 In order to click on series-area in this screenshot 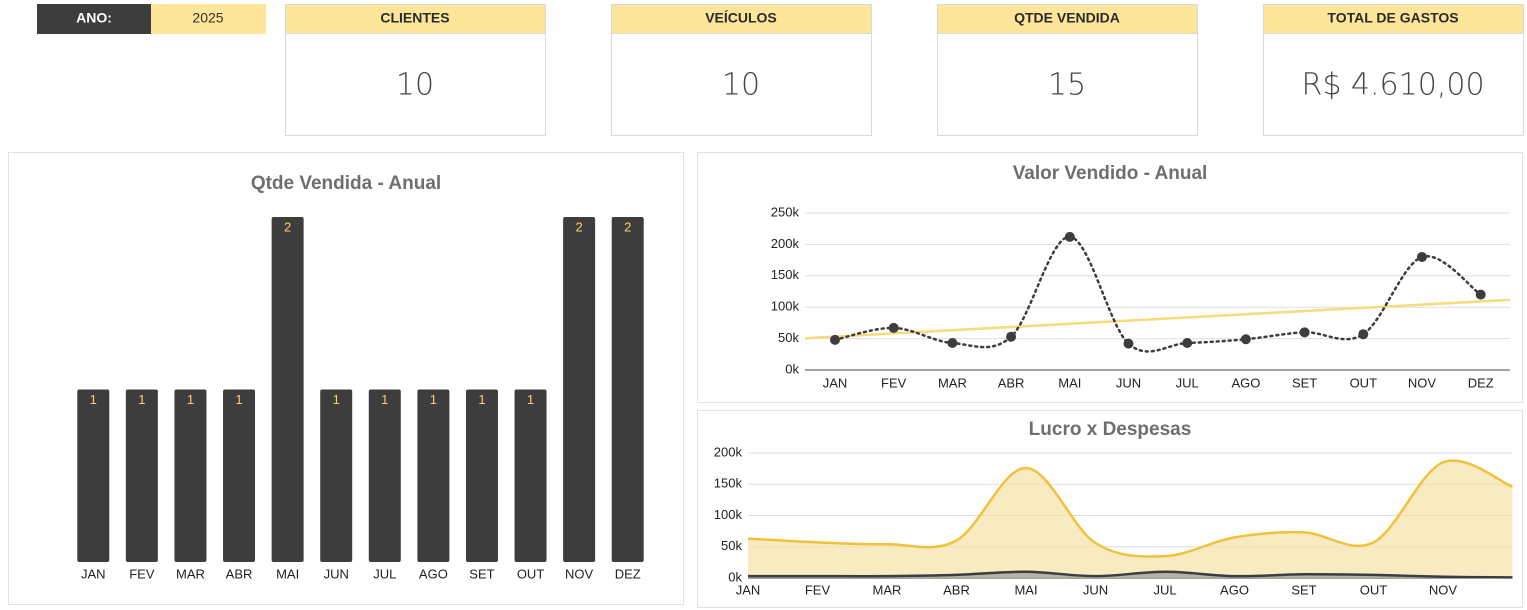, I will do `click(1130, 519)`.